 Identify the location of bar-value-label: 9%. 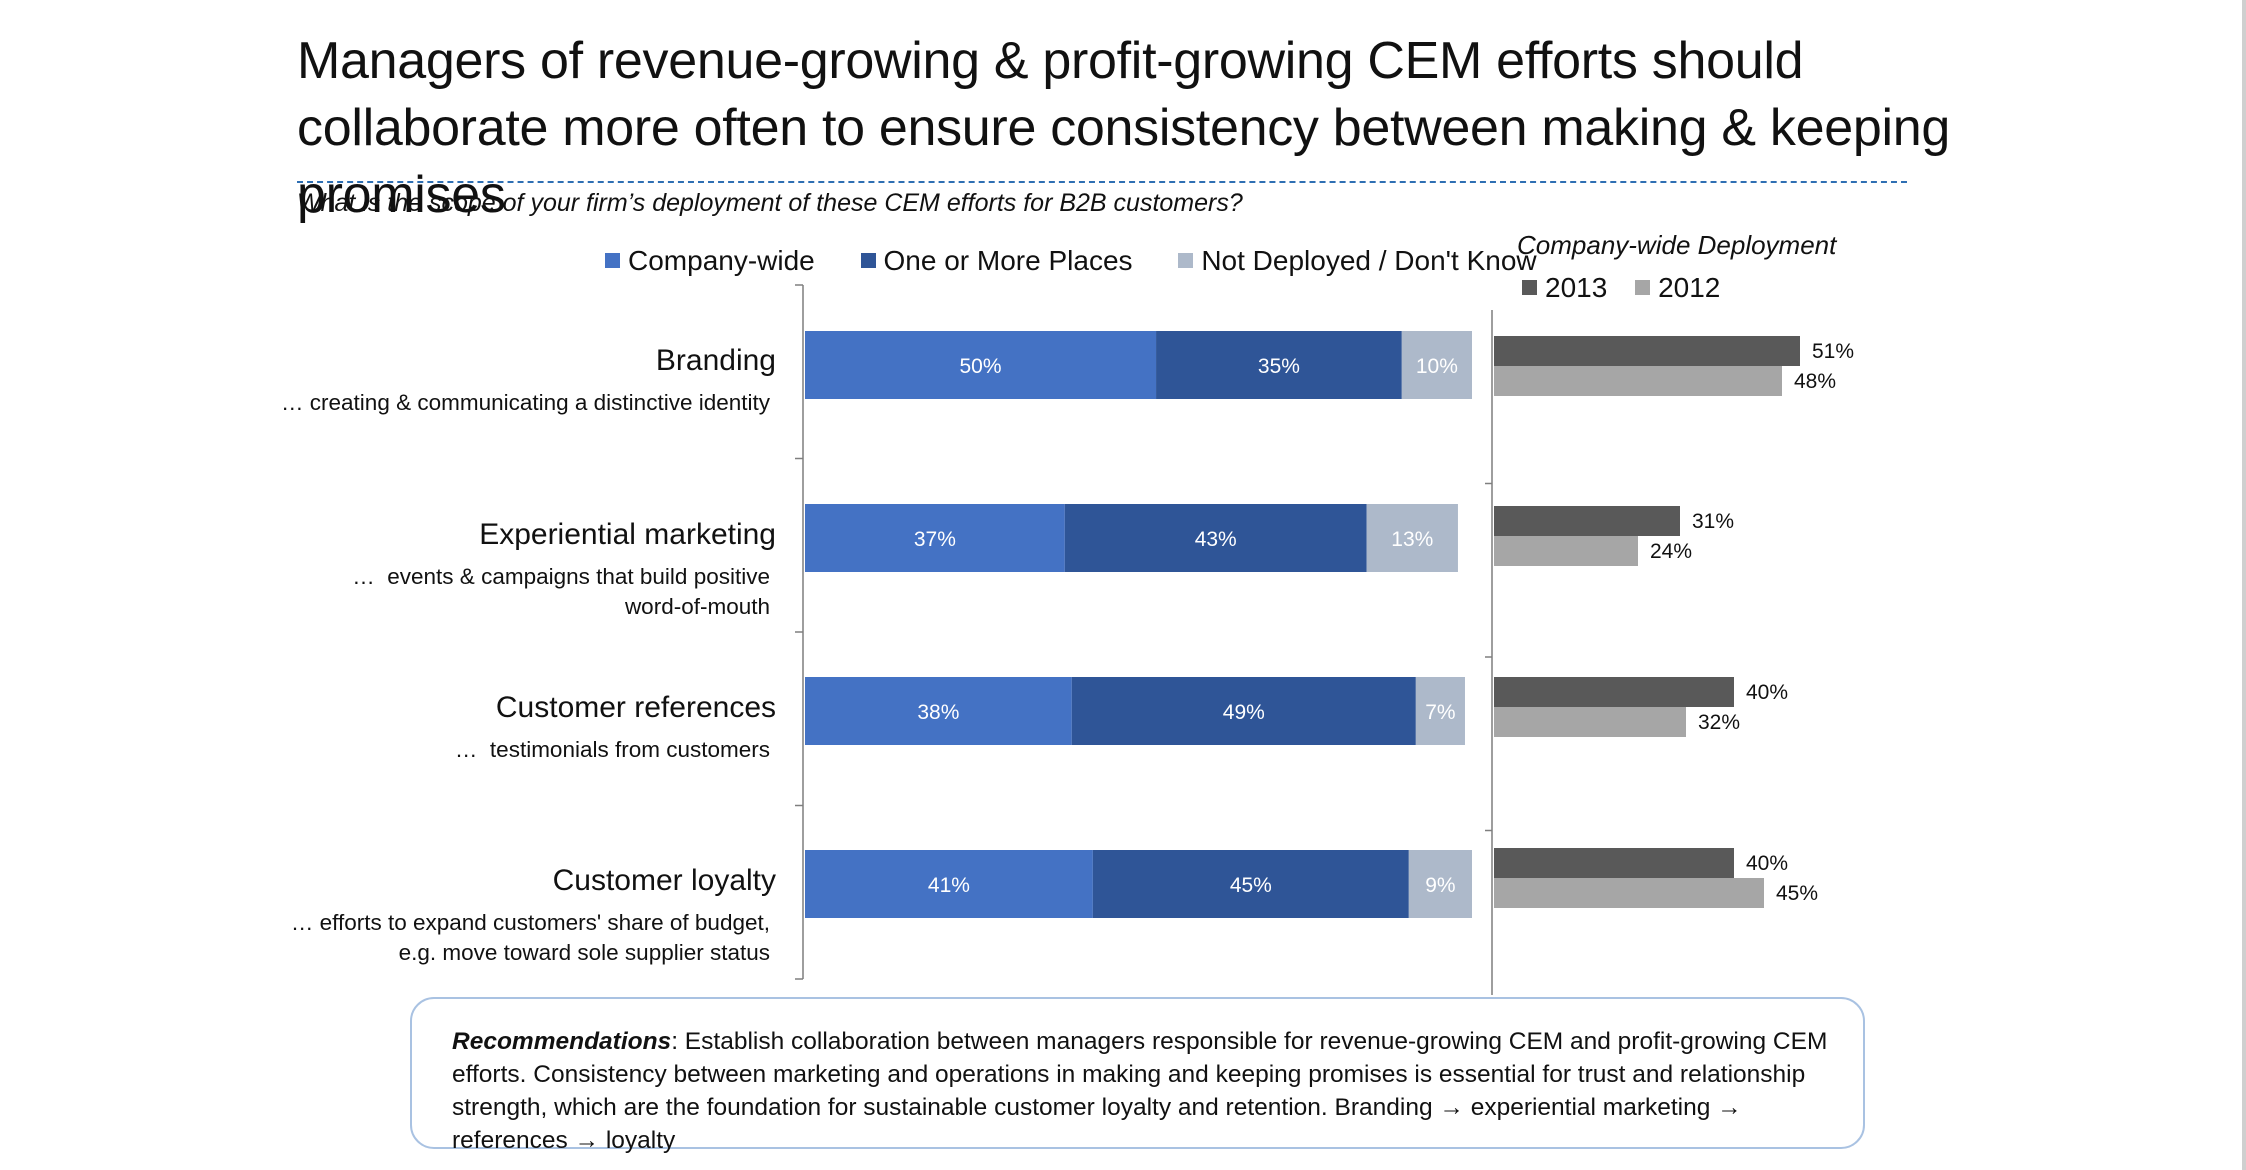
(1440, 885).